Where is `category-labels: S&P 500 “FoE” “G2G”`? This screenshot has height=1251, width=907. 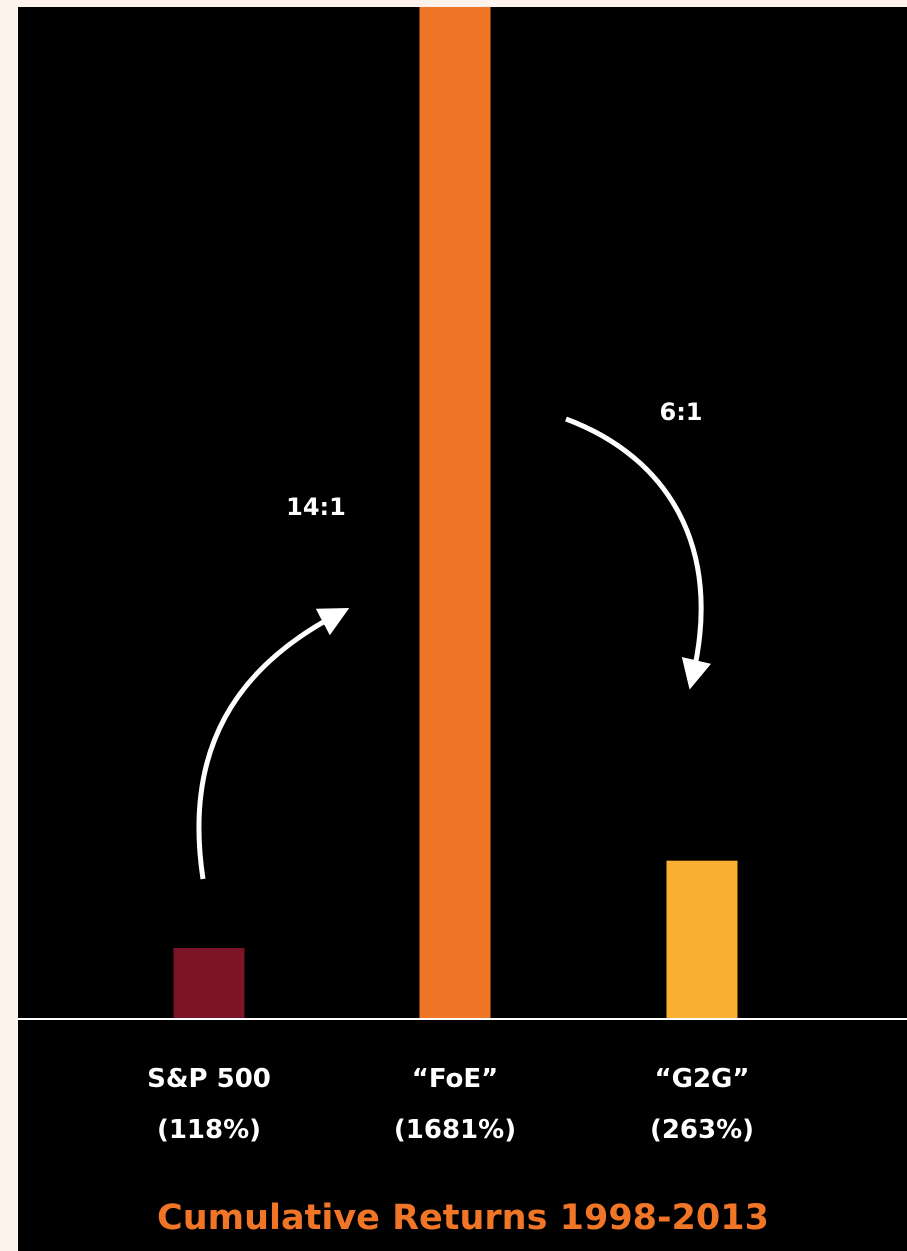 category-labels: S&P 500 “FoE” “G2G” is located at coordinates (448, 1079).